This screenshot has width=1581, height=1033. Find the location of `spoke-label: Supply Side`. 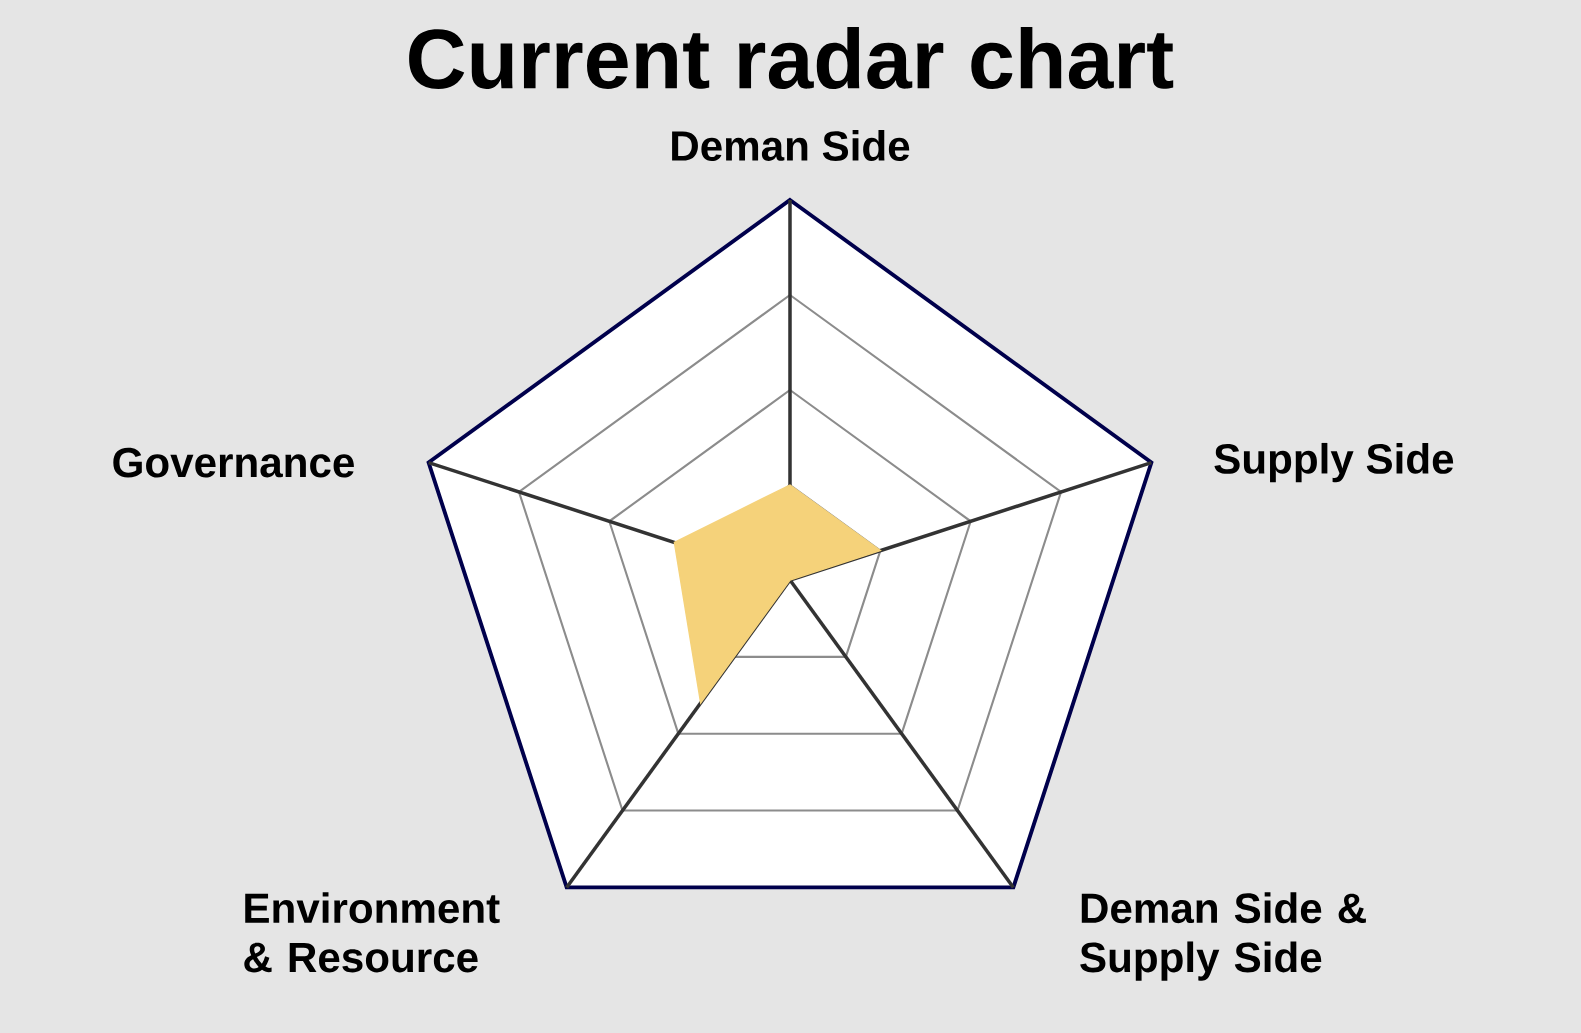

spoke-label: Supply Side is located at coordinates (1334, 462).